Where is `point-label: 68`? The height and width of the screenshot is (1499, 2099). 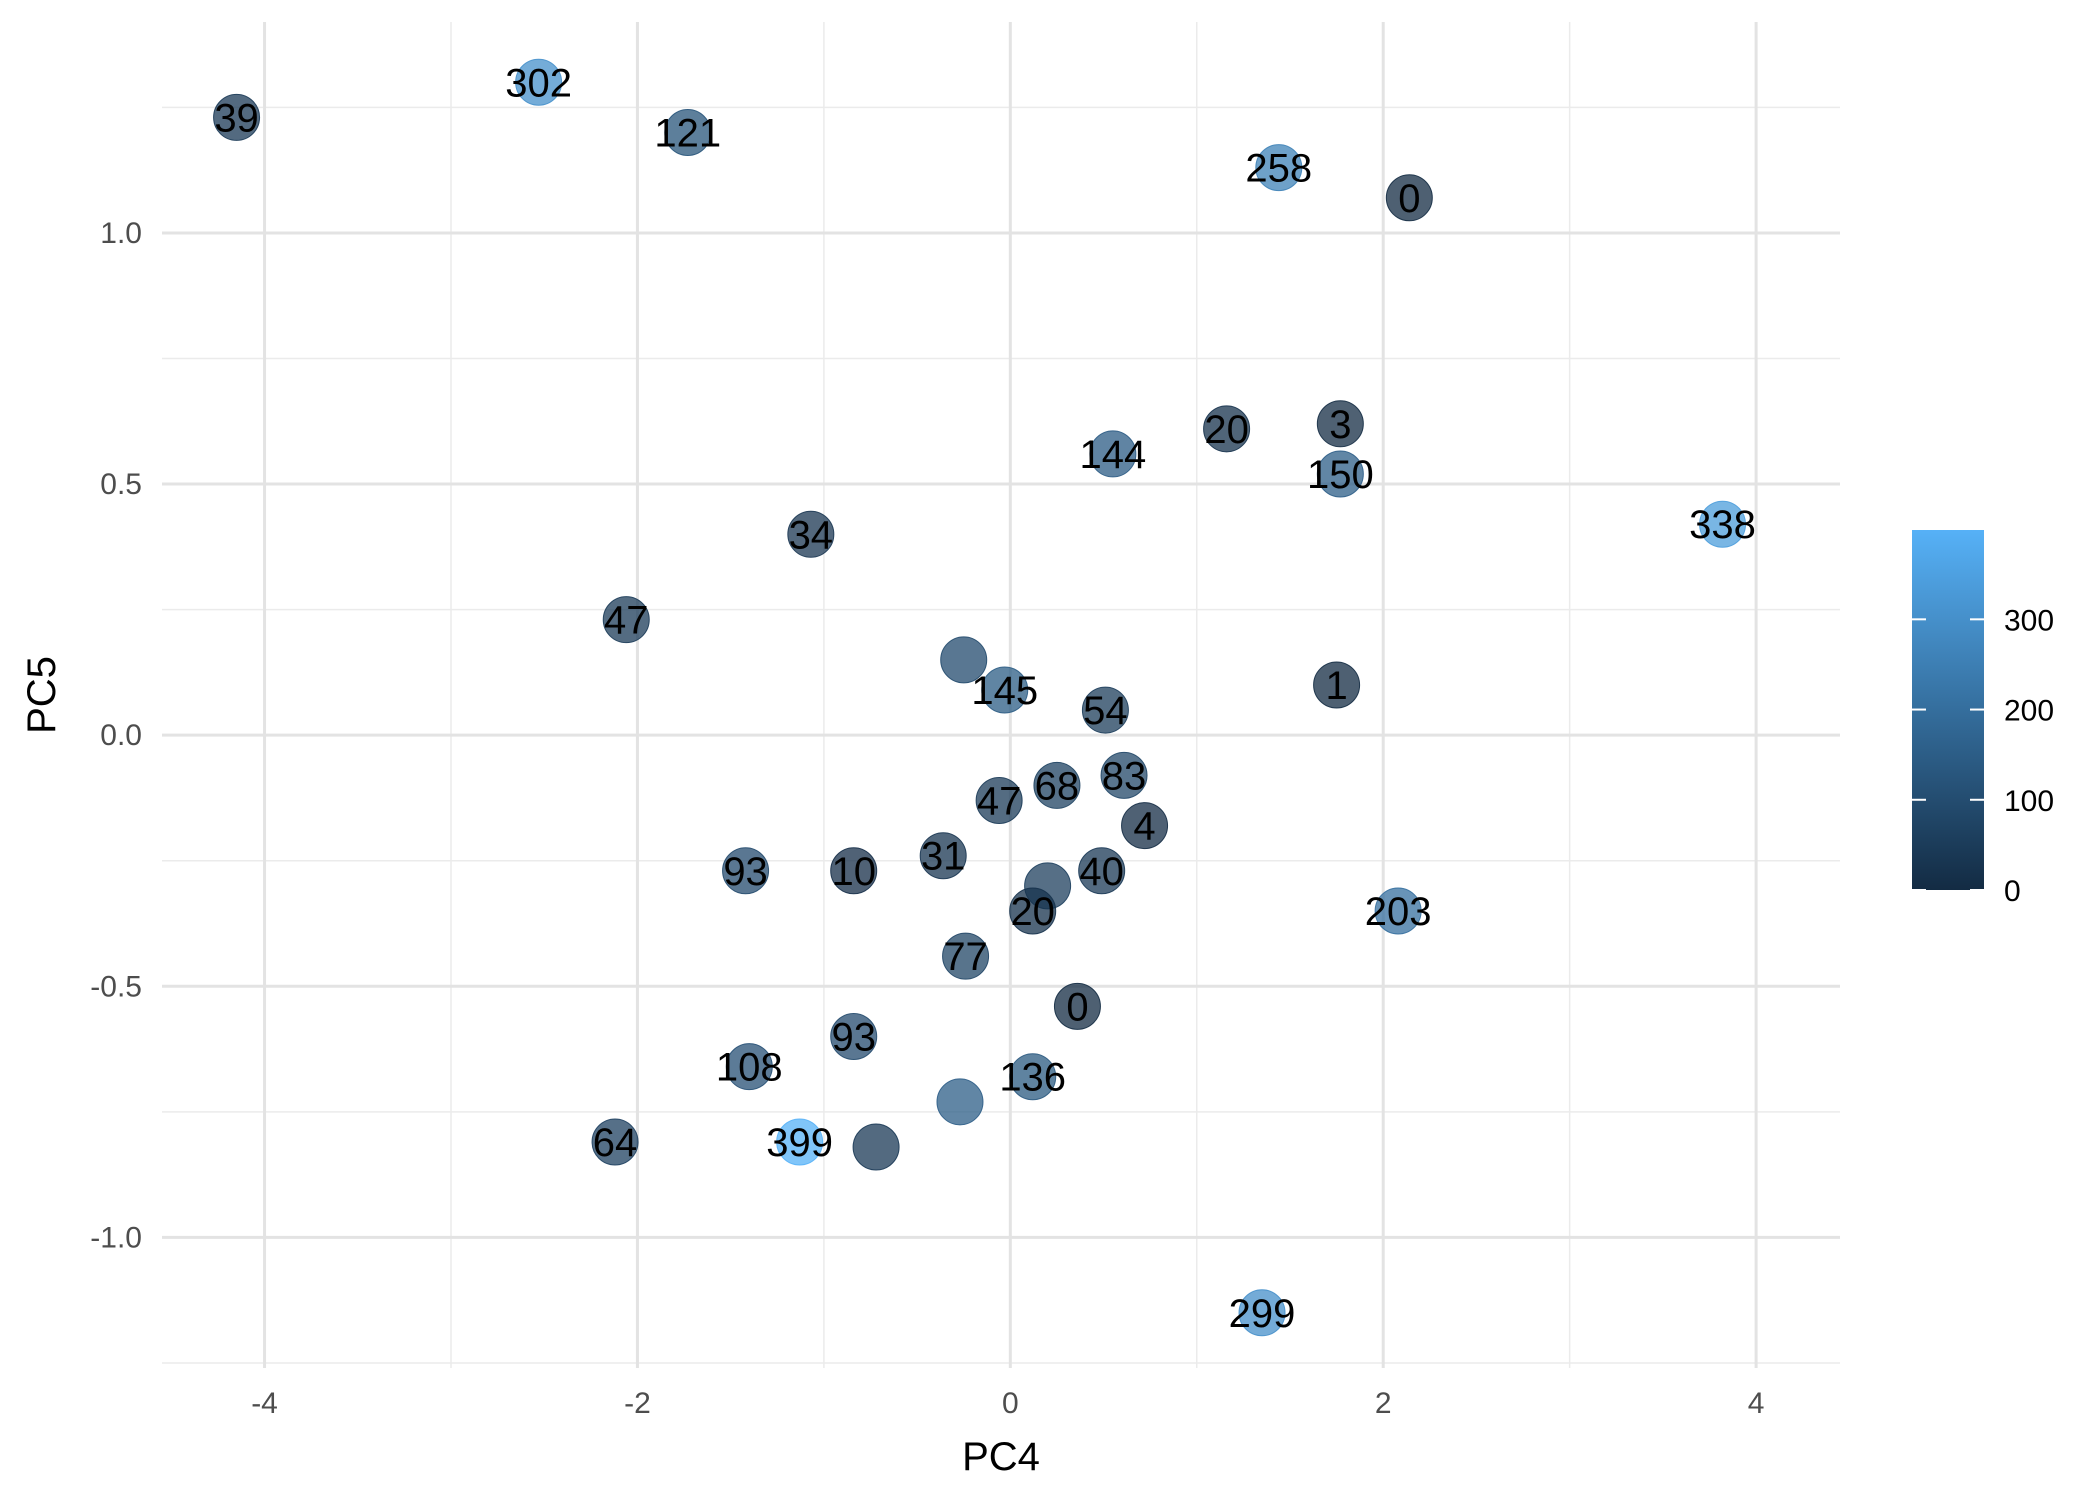 point-label: 68 is located at coordinates (1057, 786).